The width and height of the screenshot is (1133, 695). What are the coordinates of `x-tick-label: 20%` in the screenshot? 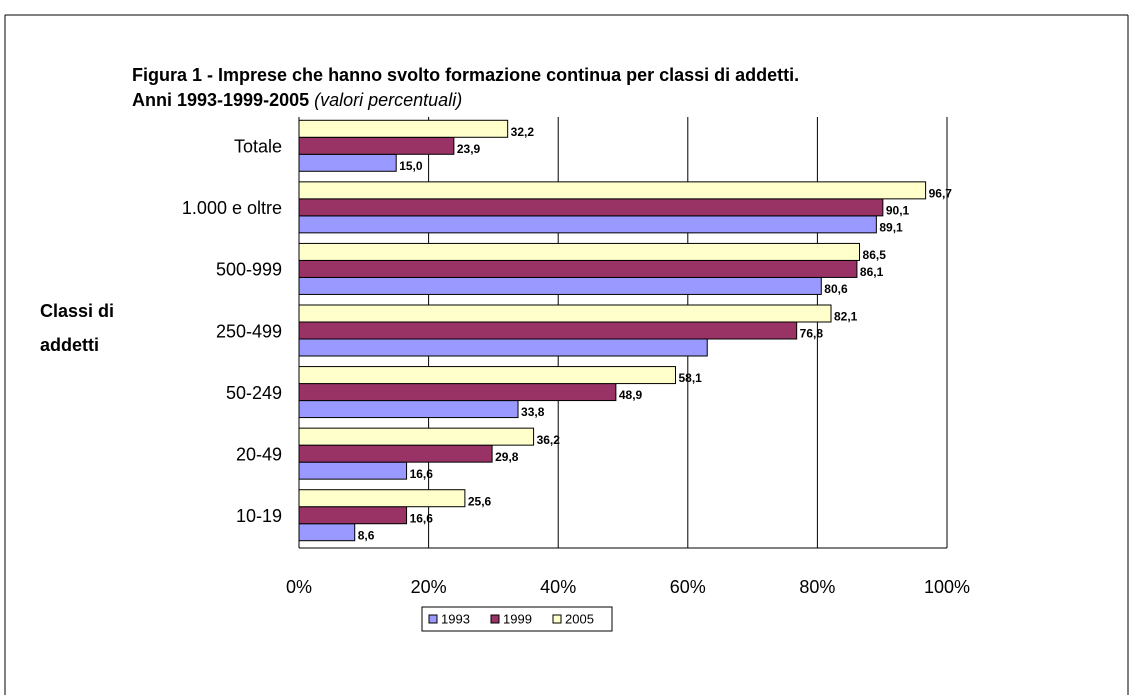 It's located at (429, 587).